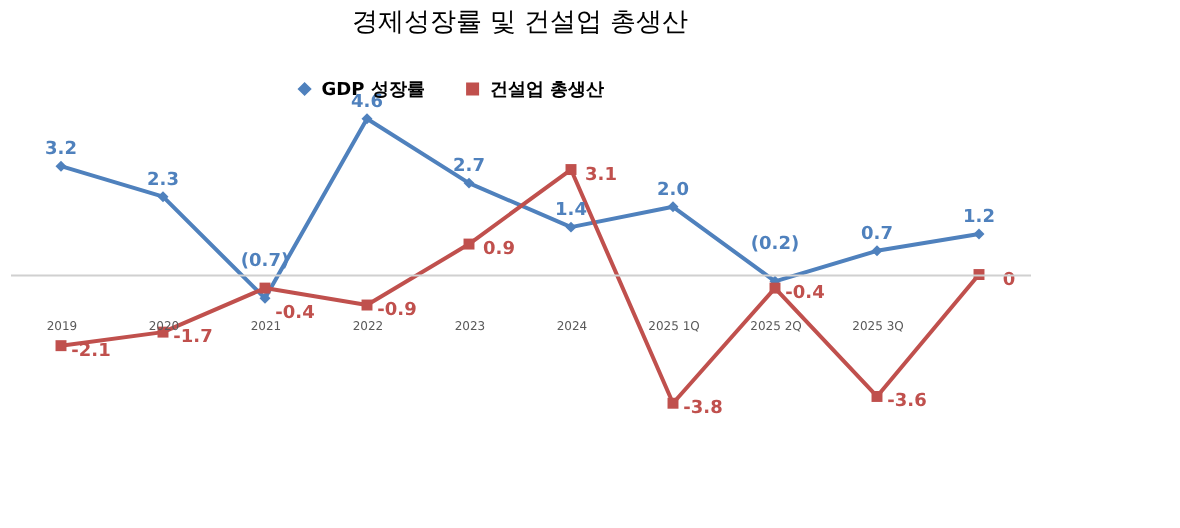 The image size is (1180, 528). Describe the element at coordinates (469, 167) in the screenshot. I see `data-label: 2.7` at that location.